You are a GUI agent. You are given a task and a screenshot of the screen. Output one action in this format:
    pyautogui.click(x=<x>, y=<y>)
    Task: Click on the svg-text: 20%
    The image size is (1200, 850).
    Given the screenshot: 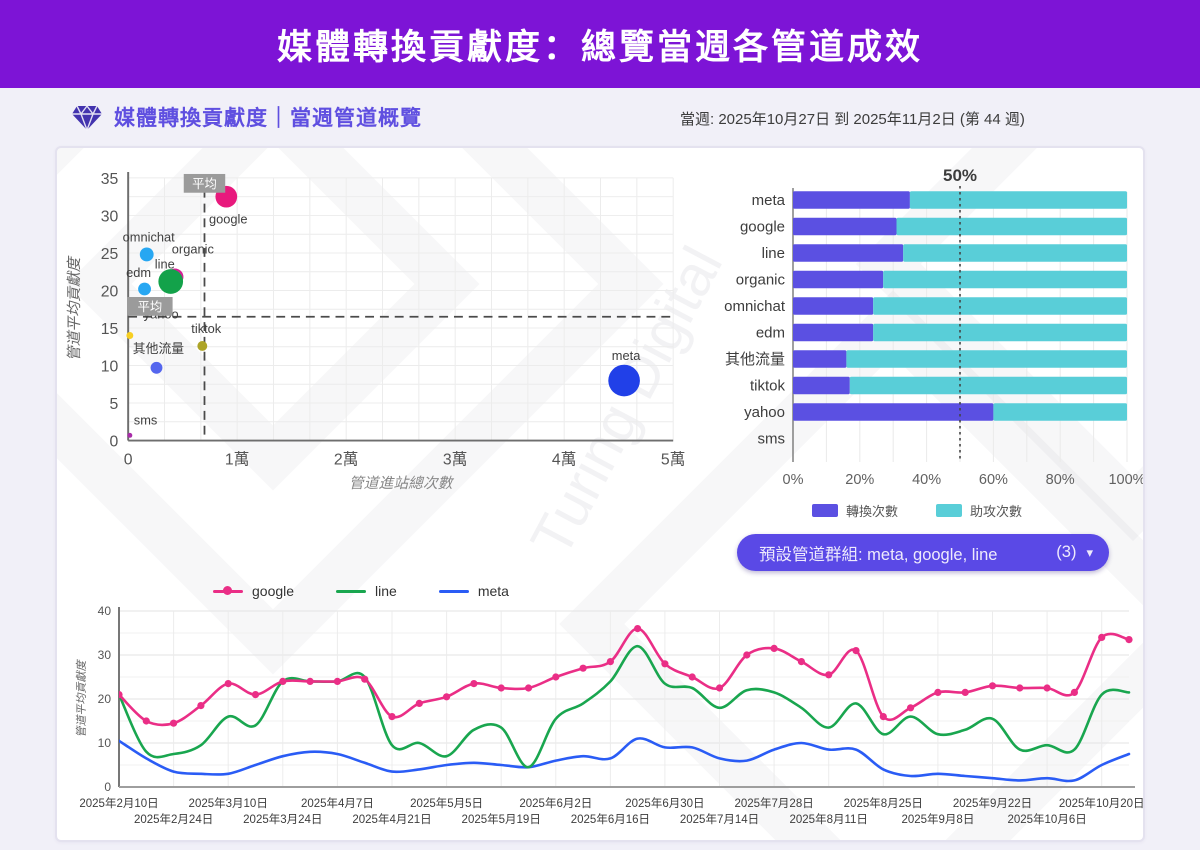 What is the action you would take?
    pyautogui.click(x=859, y=480)
    